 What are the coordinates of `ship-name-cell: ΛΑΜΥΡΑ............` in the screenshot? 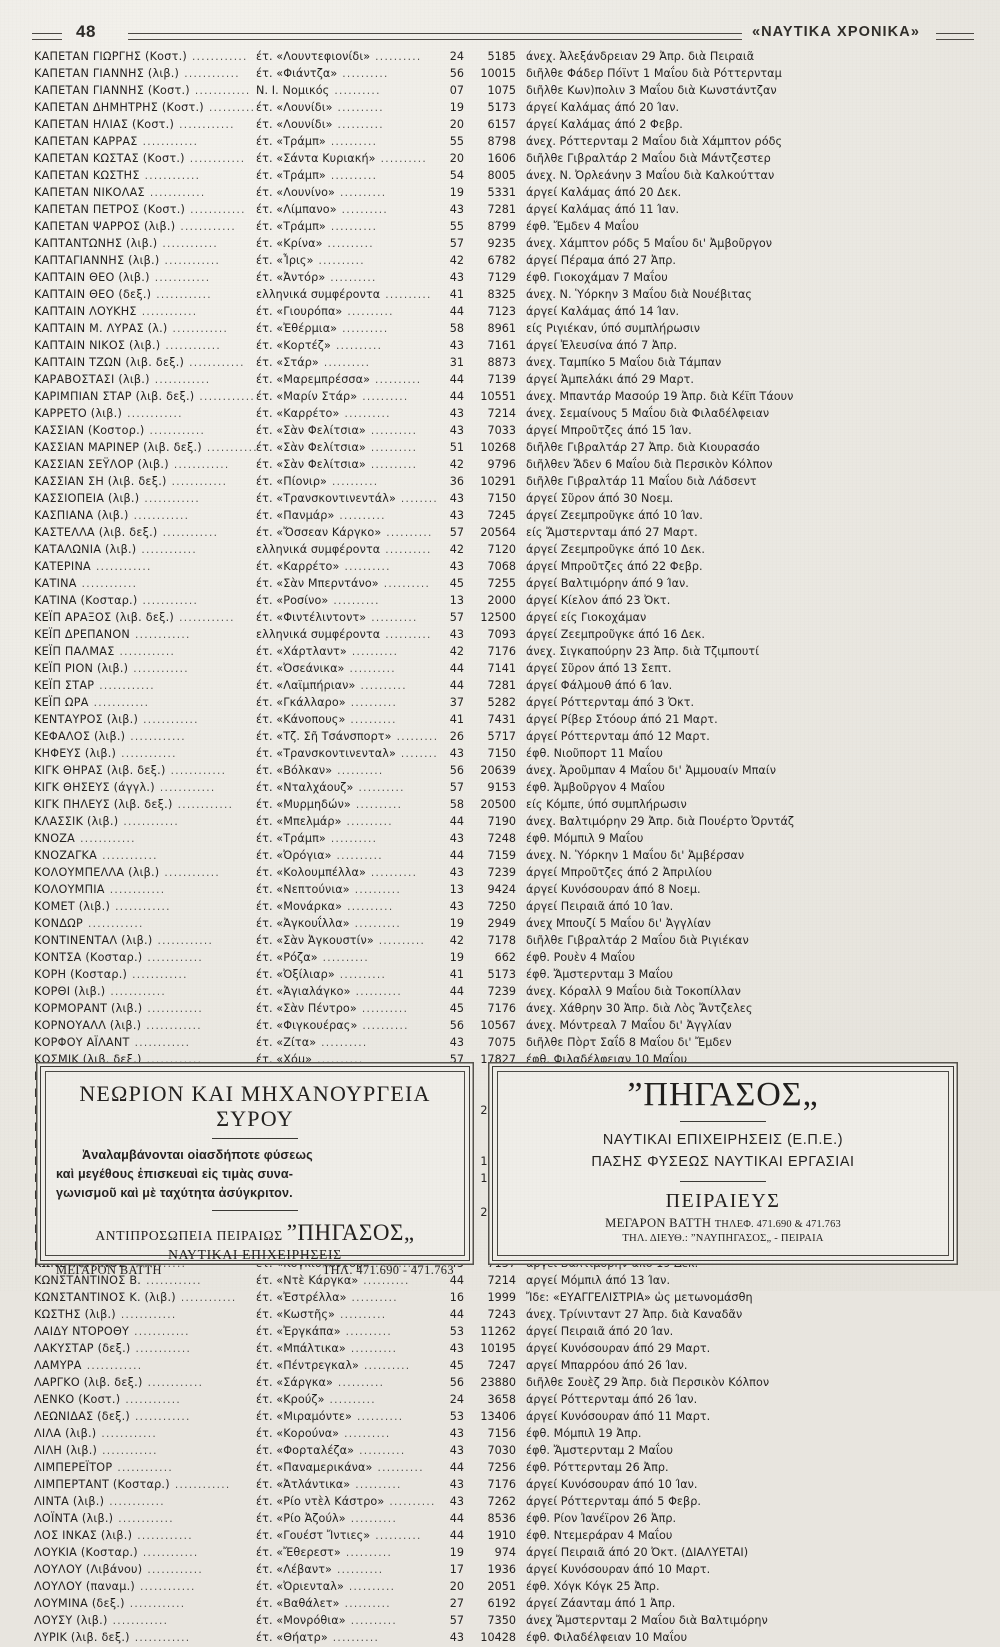 It's located at (145, 1366).